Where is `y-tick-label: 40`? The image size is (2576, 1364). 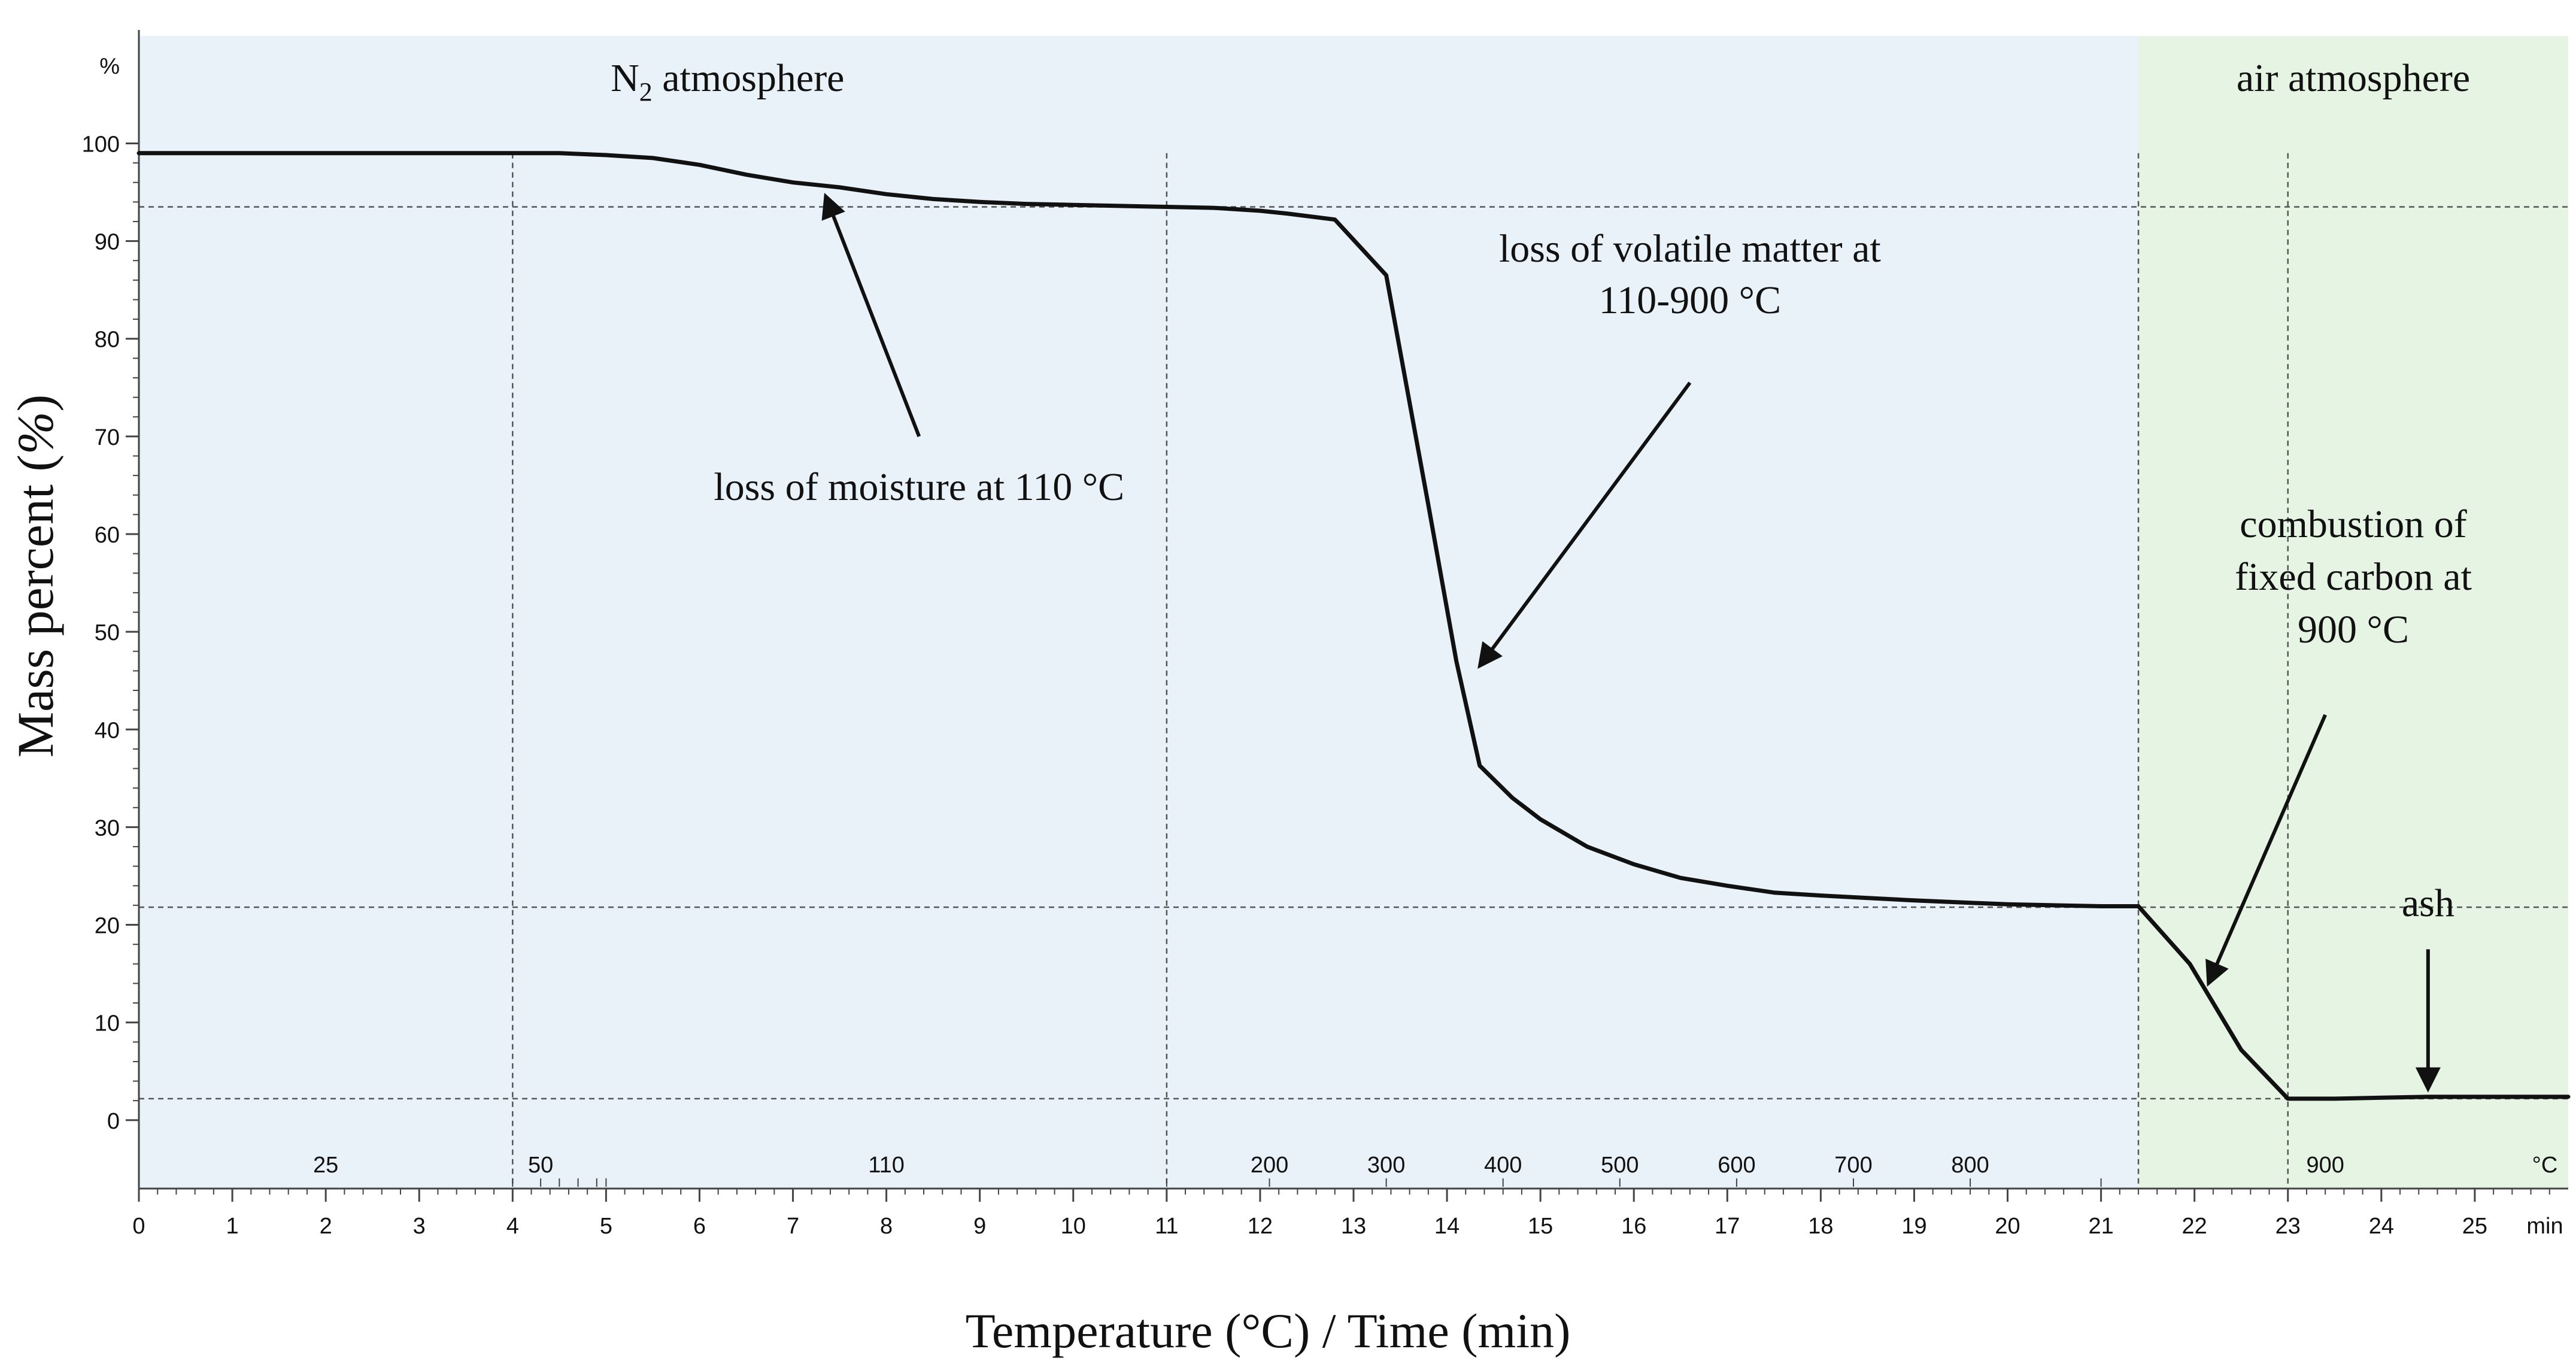 y-tick-label: 40 is located at coordinates (107, 730).